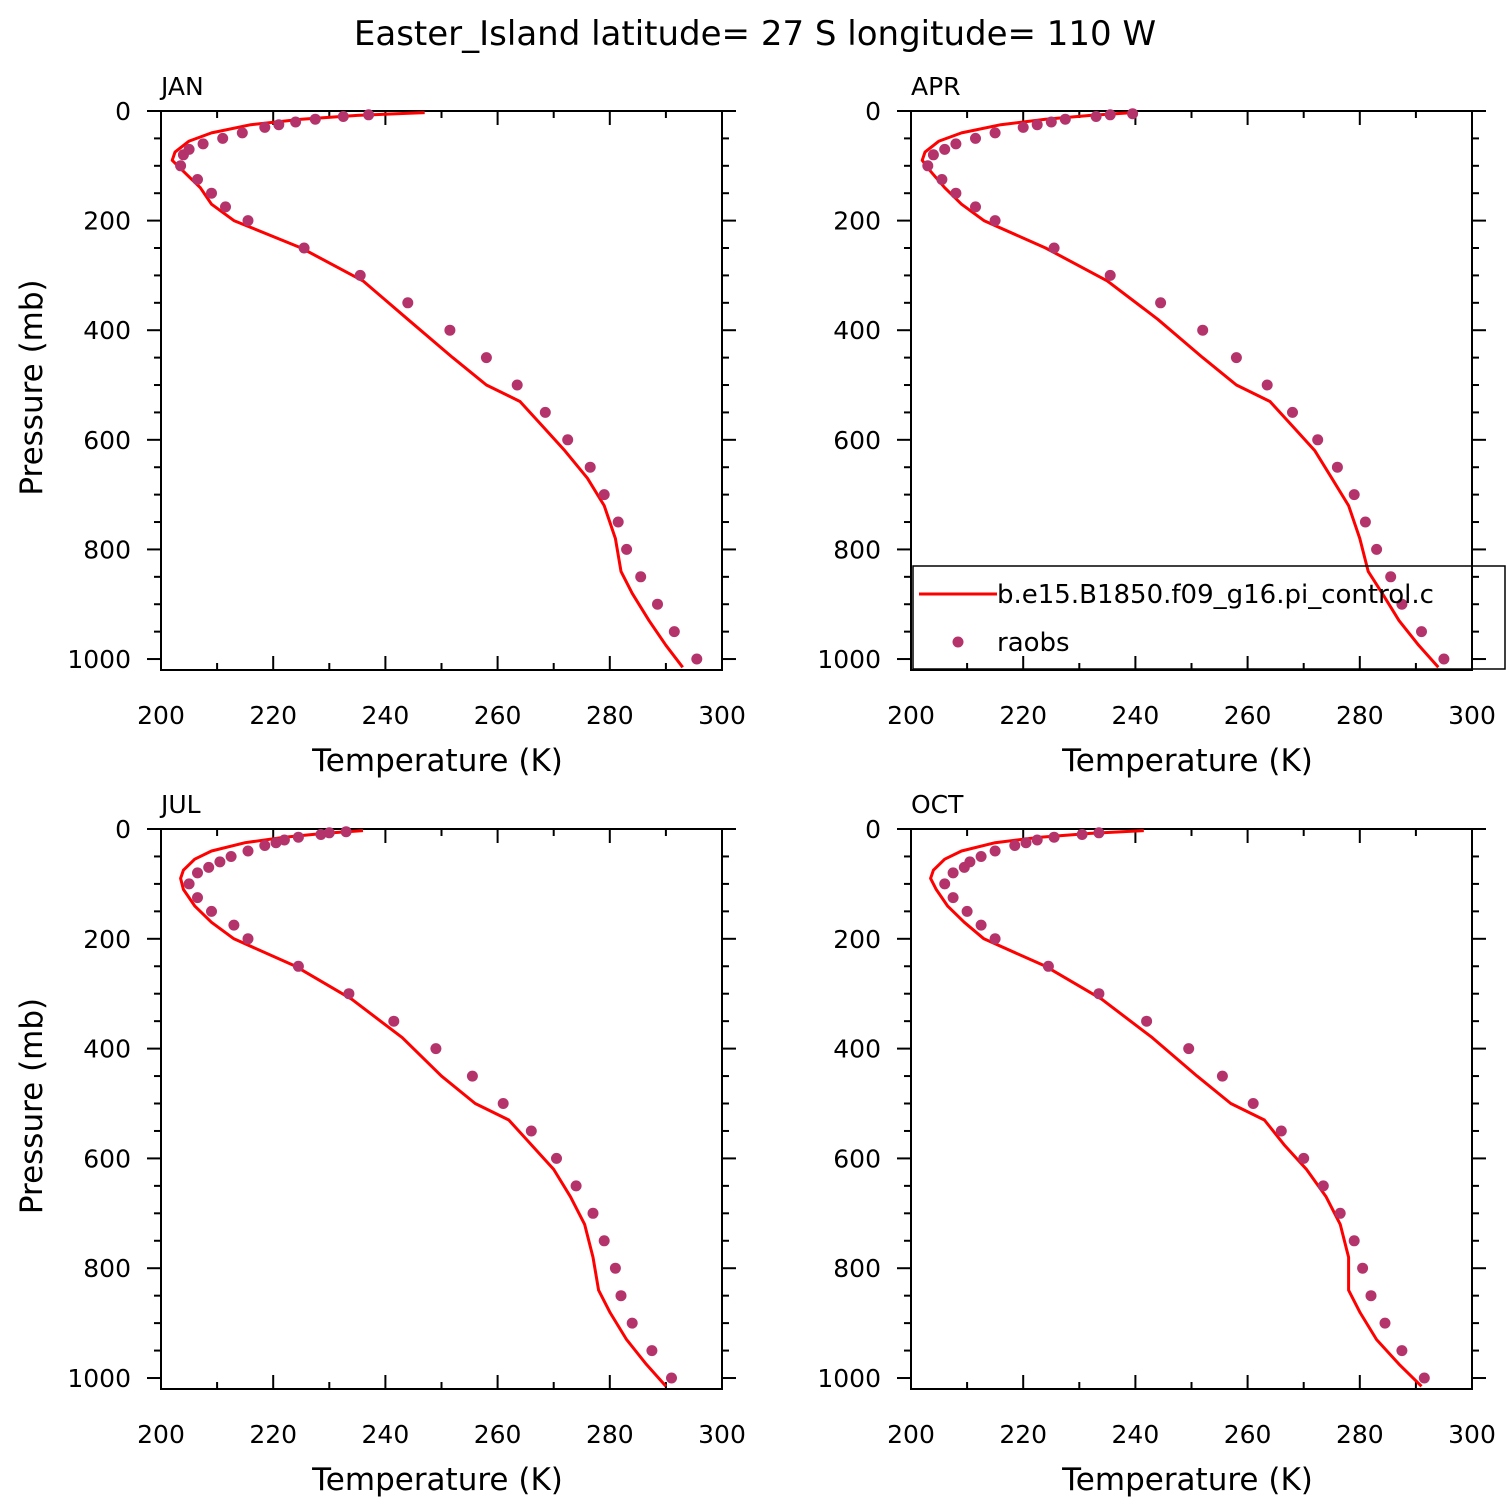 This screenshot has width=1510, height=1510. I want to click on x-tick-label: 220, so click(273, 1434).